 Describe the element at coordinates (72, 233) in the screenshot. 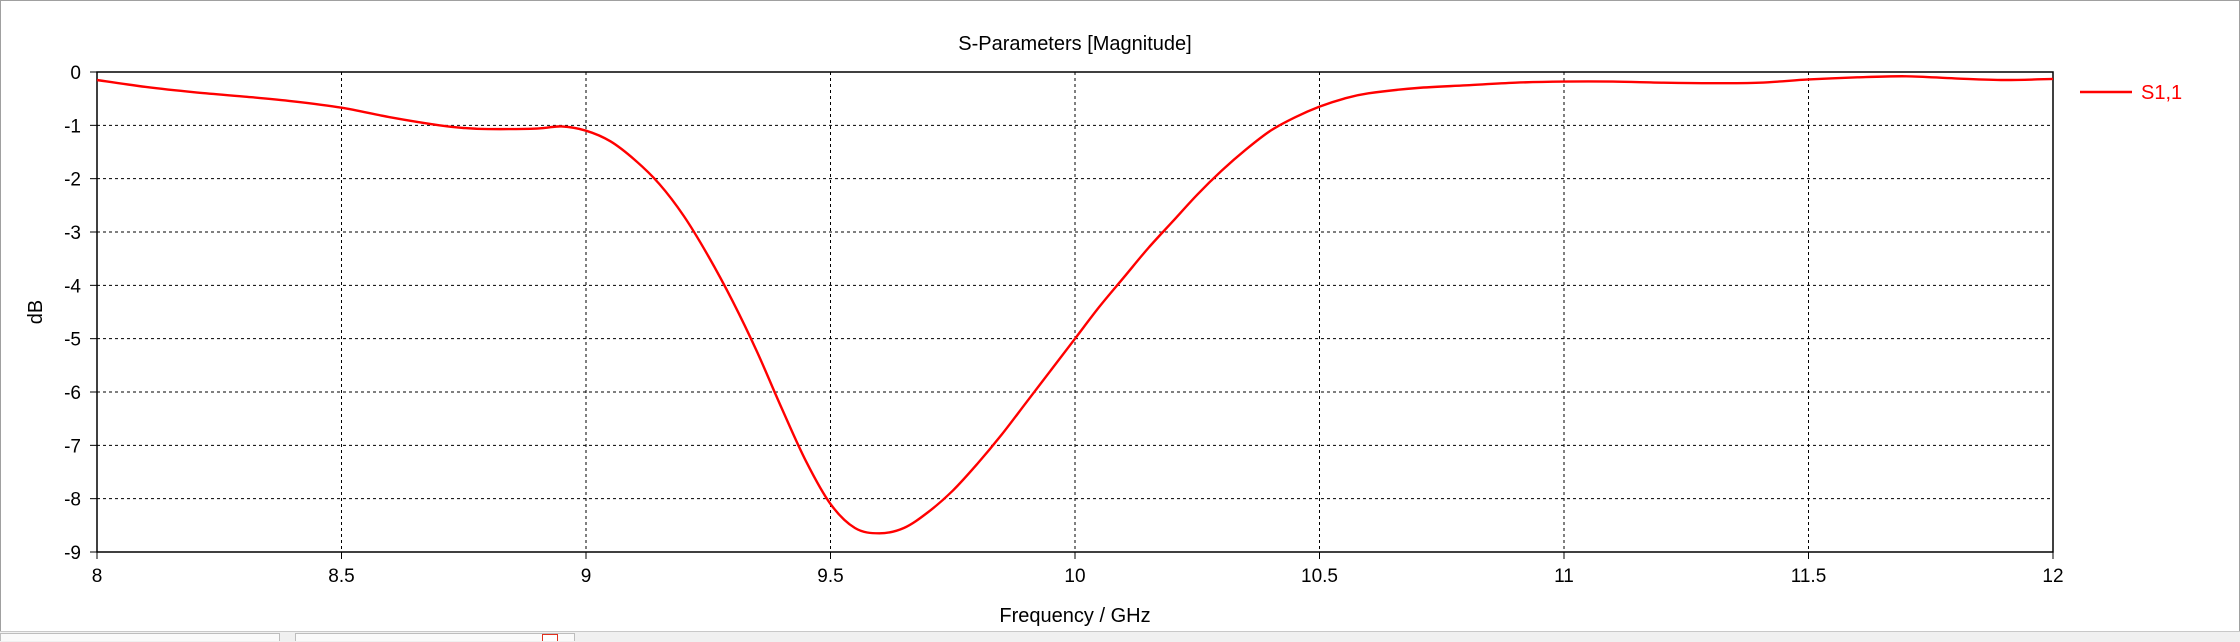

I see `y-tick-label: -3` at that location.